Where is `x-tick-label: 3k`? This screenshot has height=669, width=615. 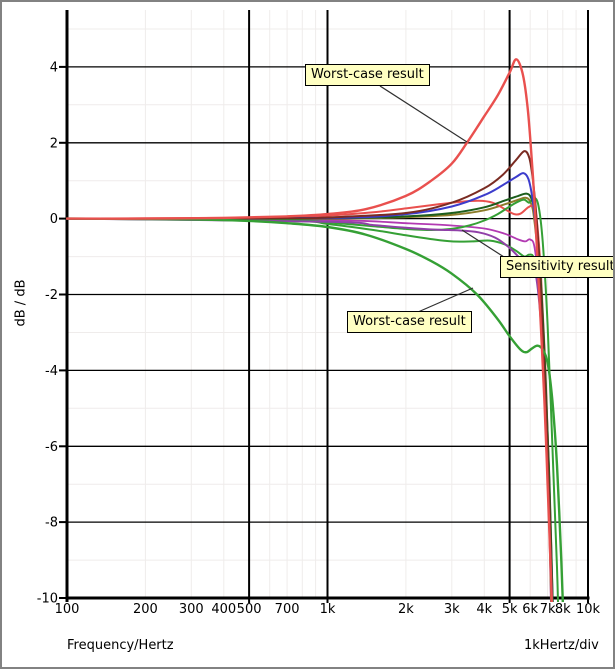
x-tick-label: 3k is located at coordinates (452, 609).